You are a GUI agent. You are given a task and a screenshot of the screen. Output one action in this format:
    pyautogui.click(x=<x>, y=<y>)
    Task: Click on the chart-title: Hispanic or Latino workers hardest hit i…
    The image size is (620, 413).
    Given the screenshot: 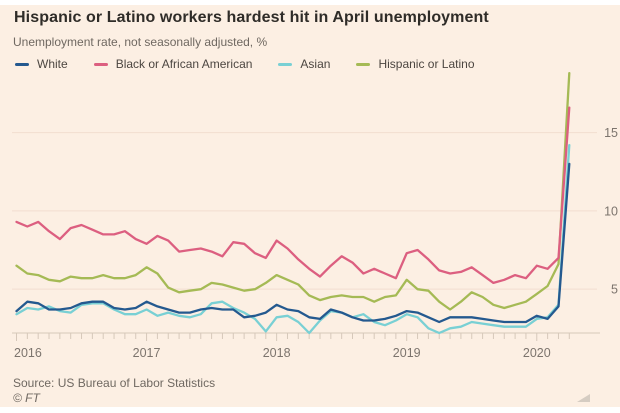 What is the action you would take?
    pyautogui.click(x=251, y=17)
    